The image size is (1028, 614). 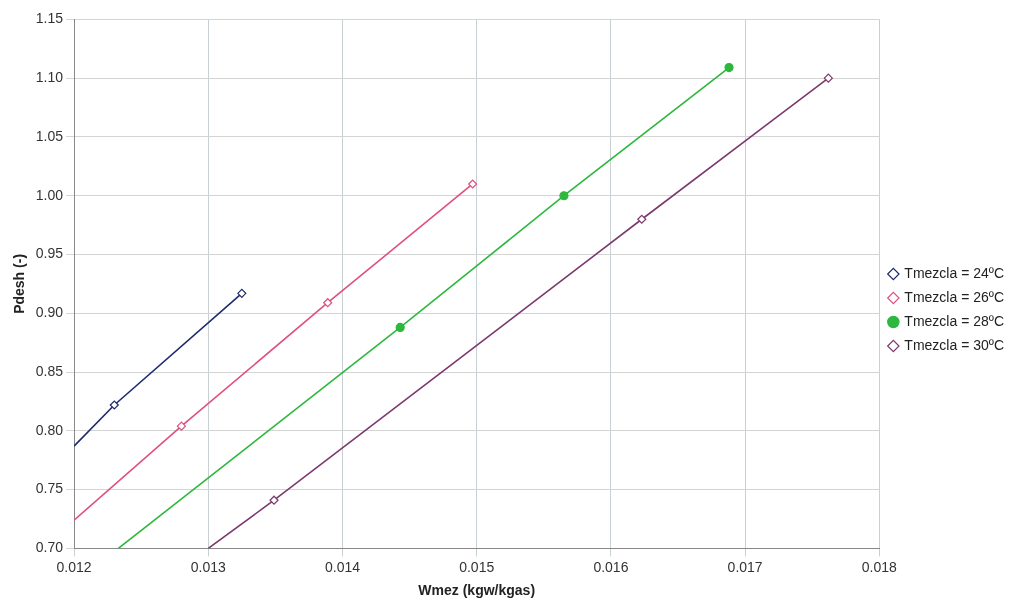 What do you see at coordinates (49, 312) in the screenshot?
I see `y-tick-label: 0.90` at bounding box center [49, 312].